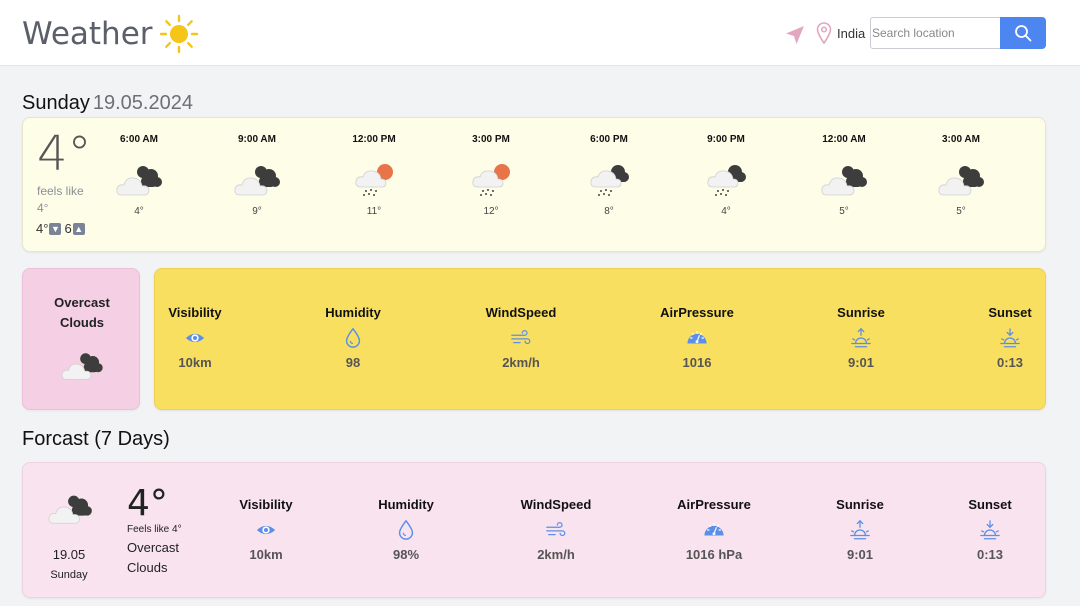 Image resolution: width=1080 pixels, height=606 pixels. Describe the element at coordinates (42, 228) in the screenshot. I see `min-temperature: 4°` at that location.